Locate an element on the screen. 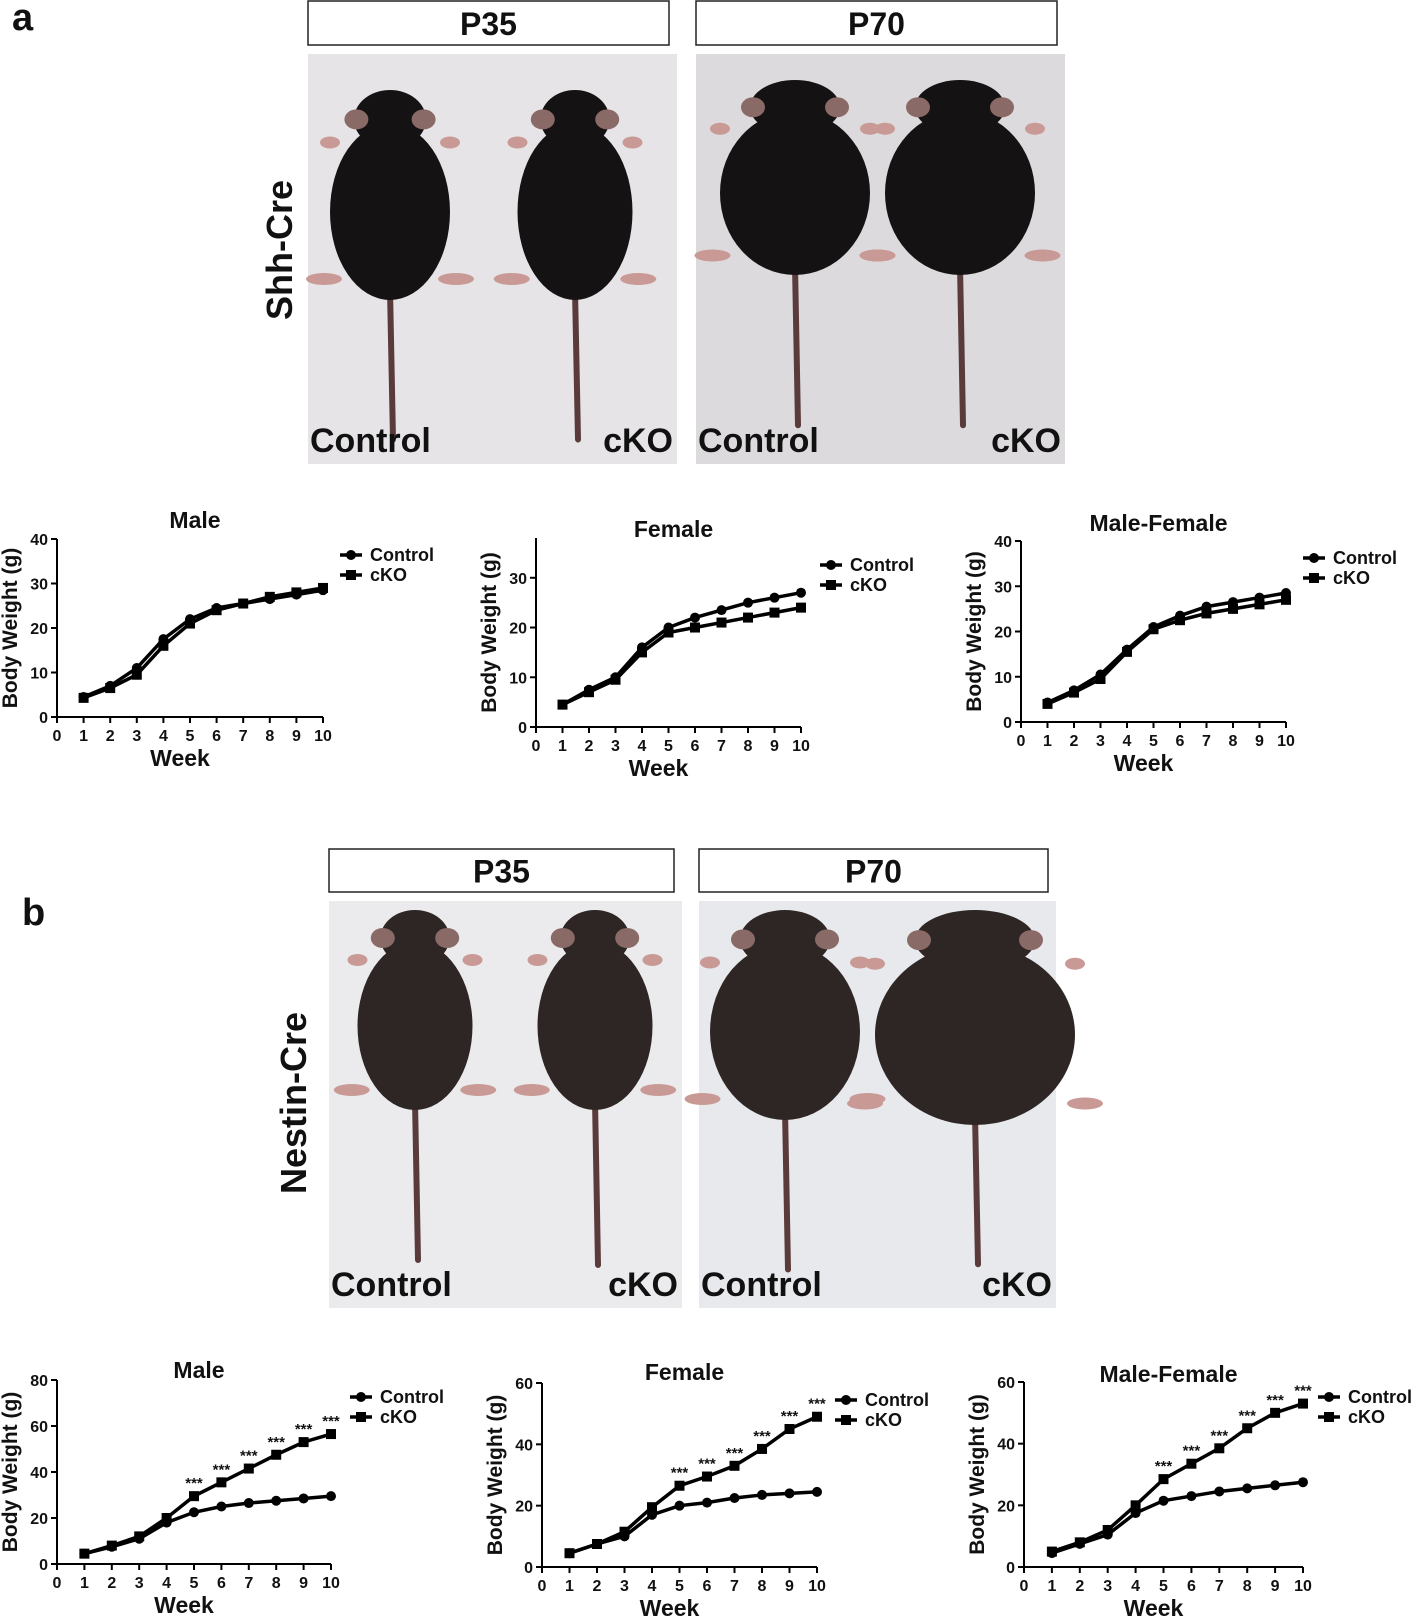 This screenshot has width=1418, height=1620. y-tick-label: 30 is located at coordinates (39, 585).